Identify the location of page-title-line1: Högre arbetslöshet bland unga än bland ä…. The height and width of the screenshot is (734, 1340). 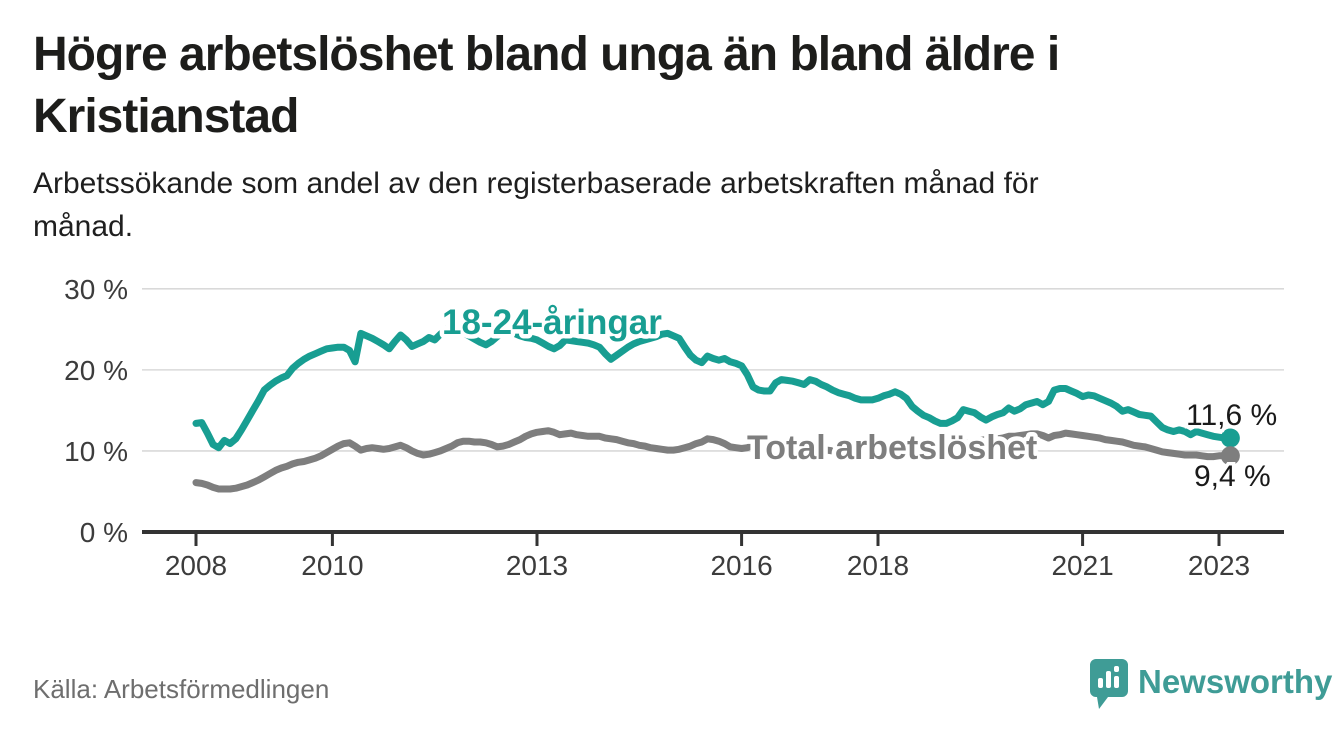
(546, 54).